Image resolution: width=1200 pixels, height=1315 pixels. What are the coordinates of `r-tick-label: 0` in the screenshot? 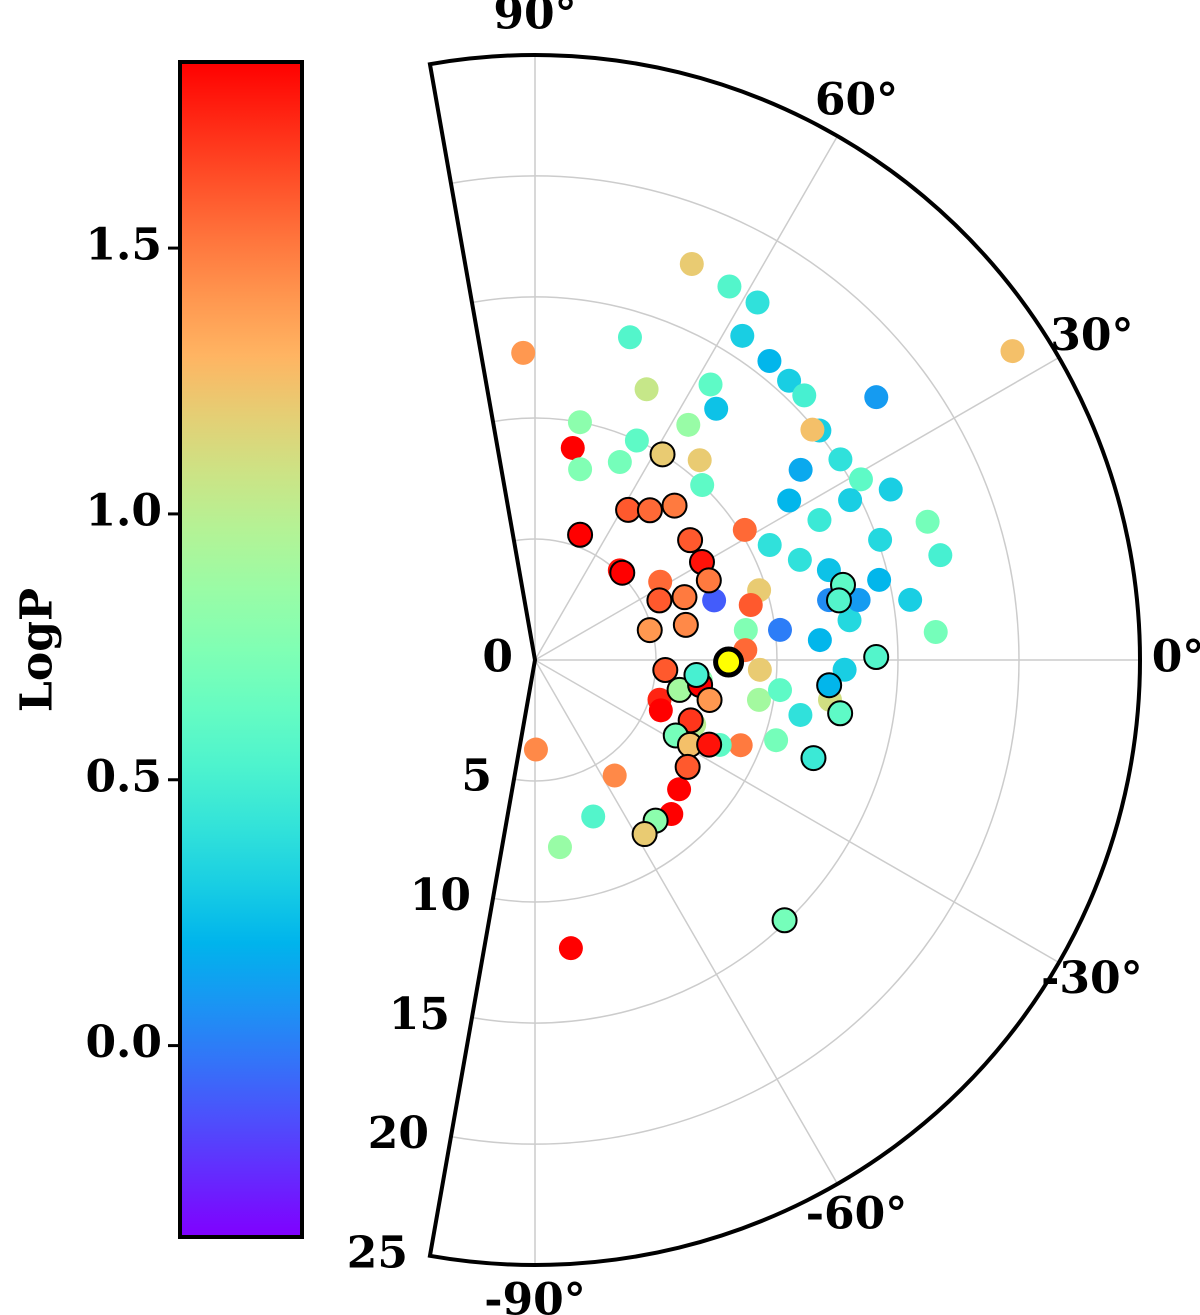 It's located at (497, 657).